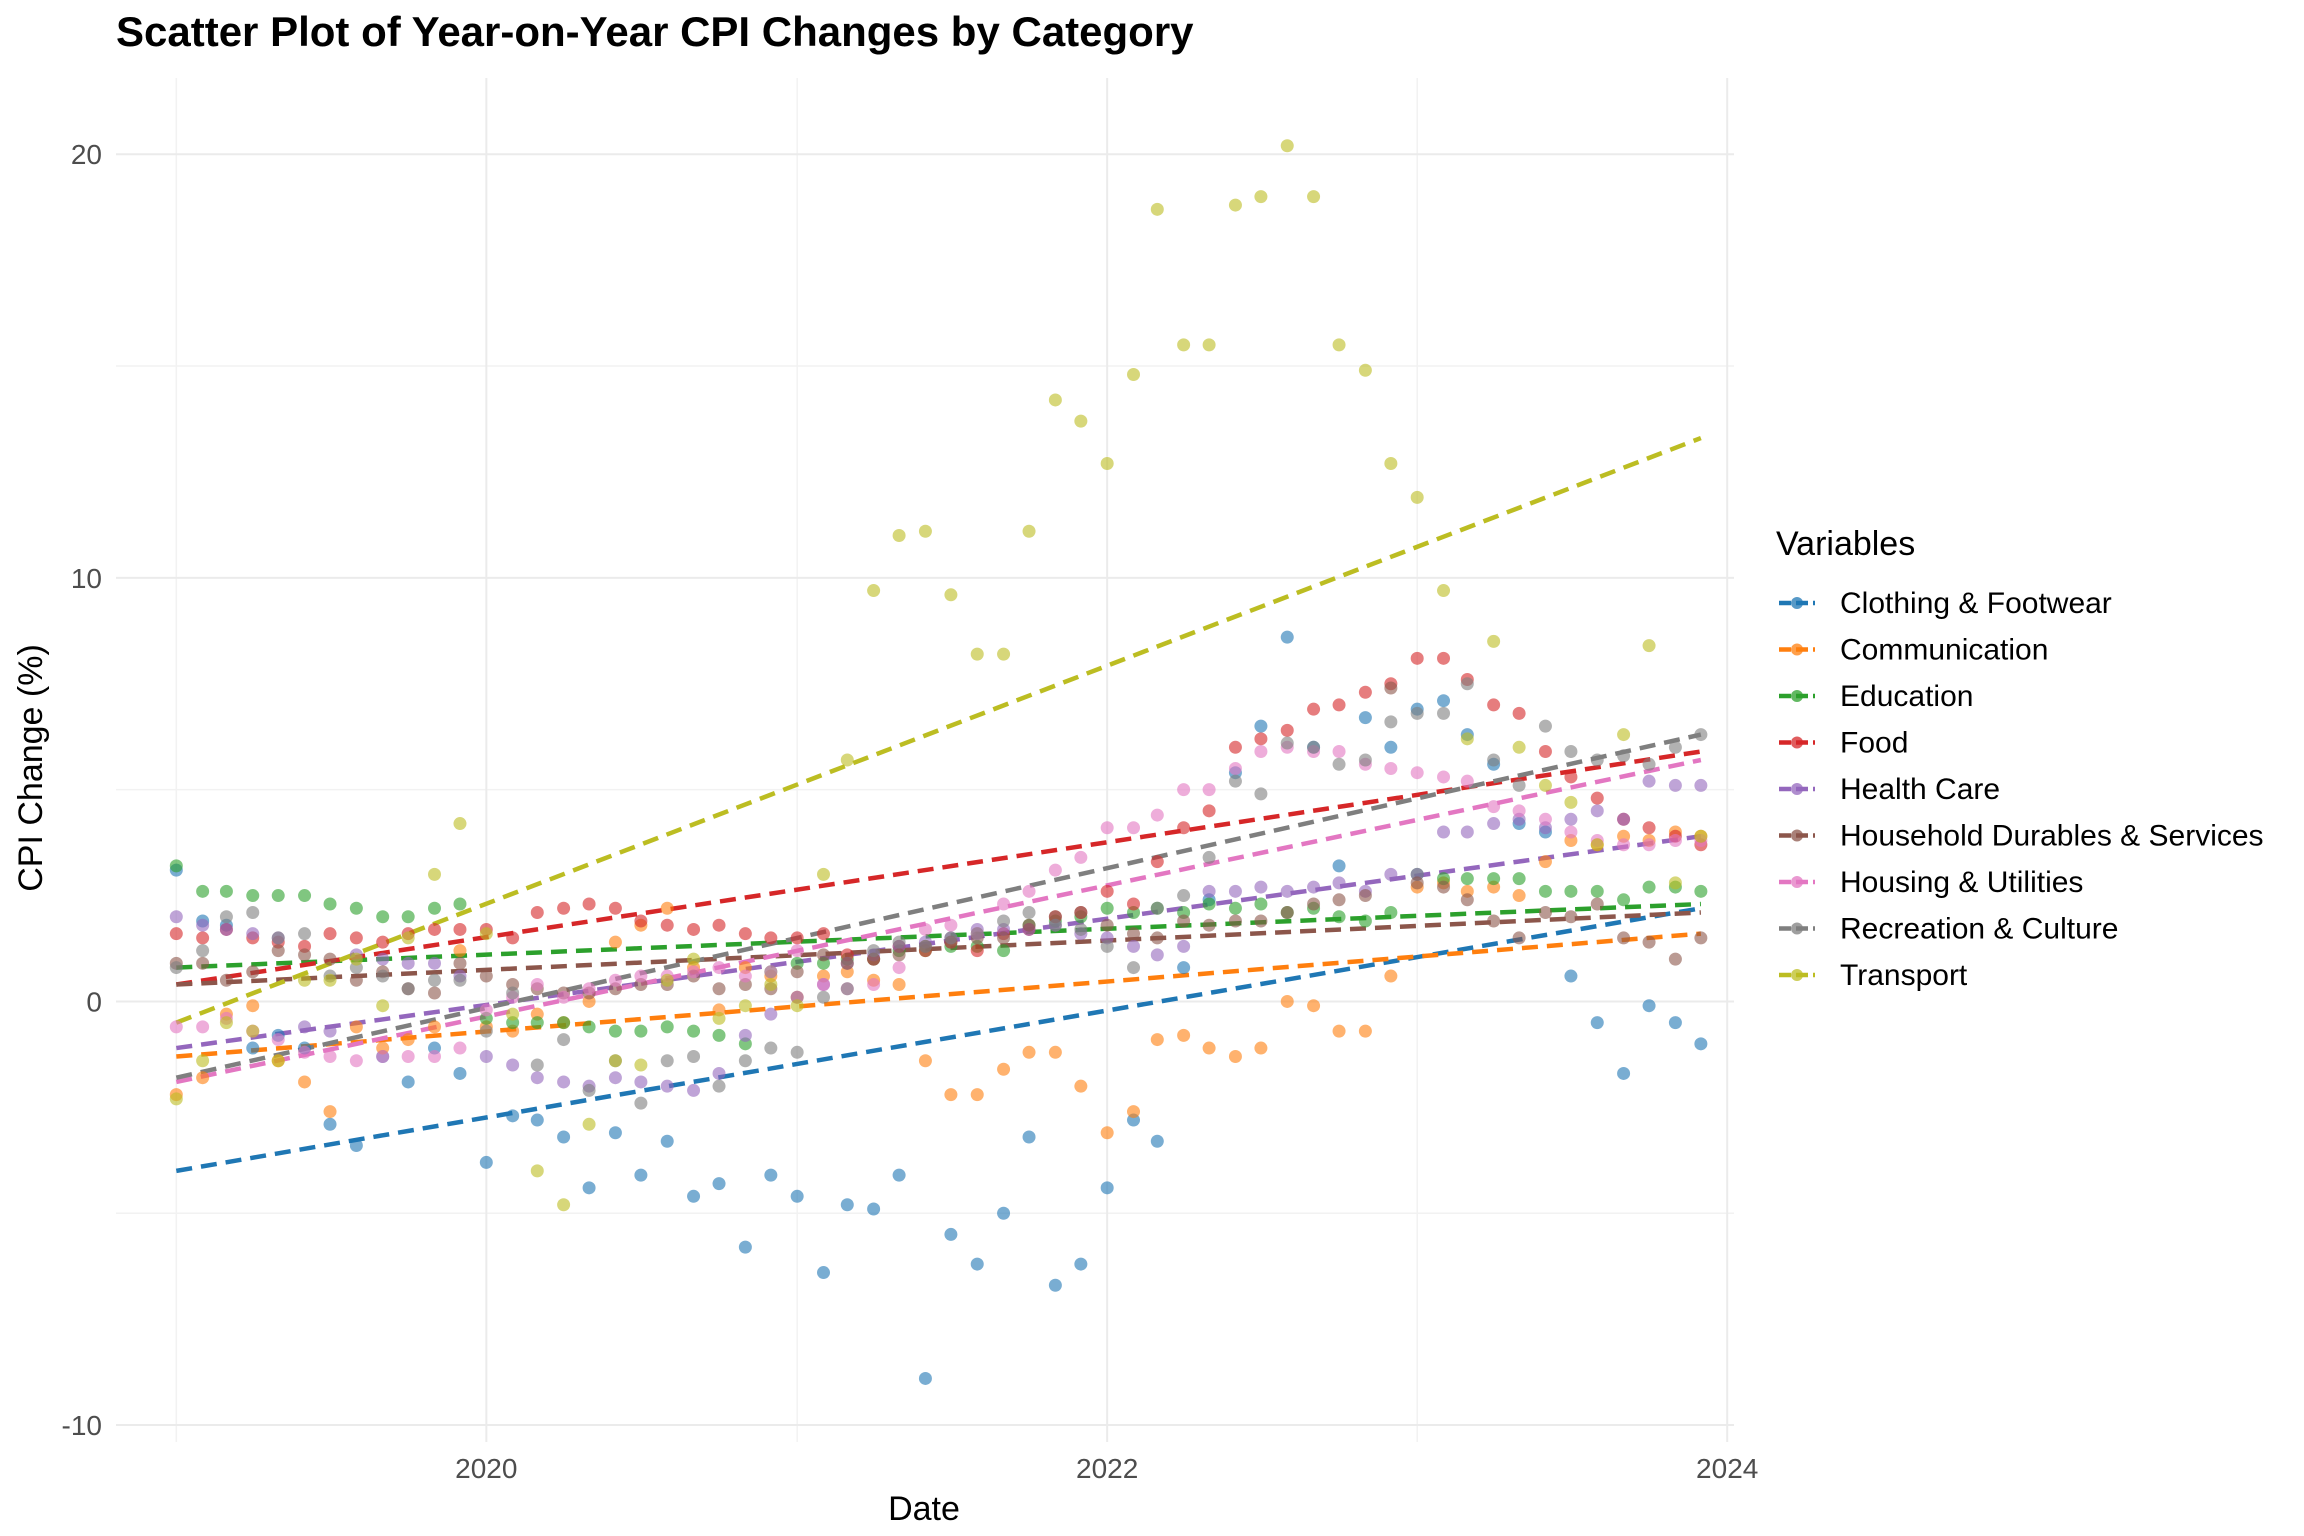  I want to click on legend-label: Transport, so click(1904, 975).